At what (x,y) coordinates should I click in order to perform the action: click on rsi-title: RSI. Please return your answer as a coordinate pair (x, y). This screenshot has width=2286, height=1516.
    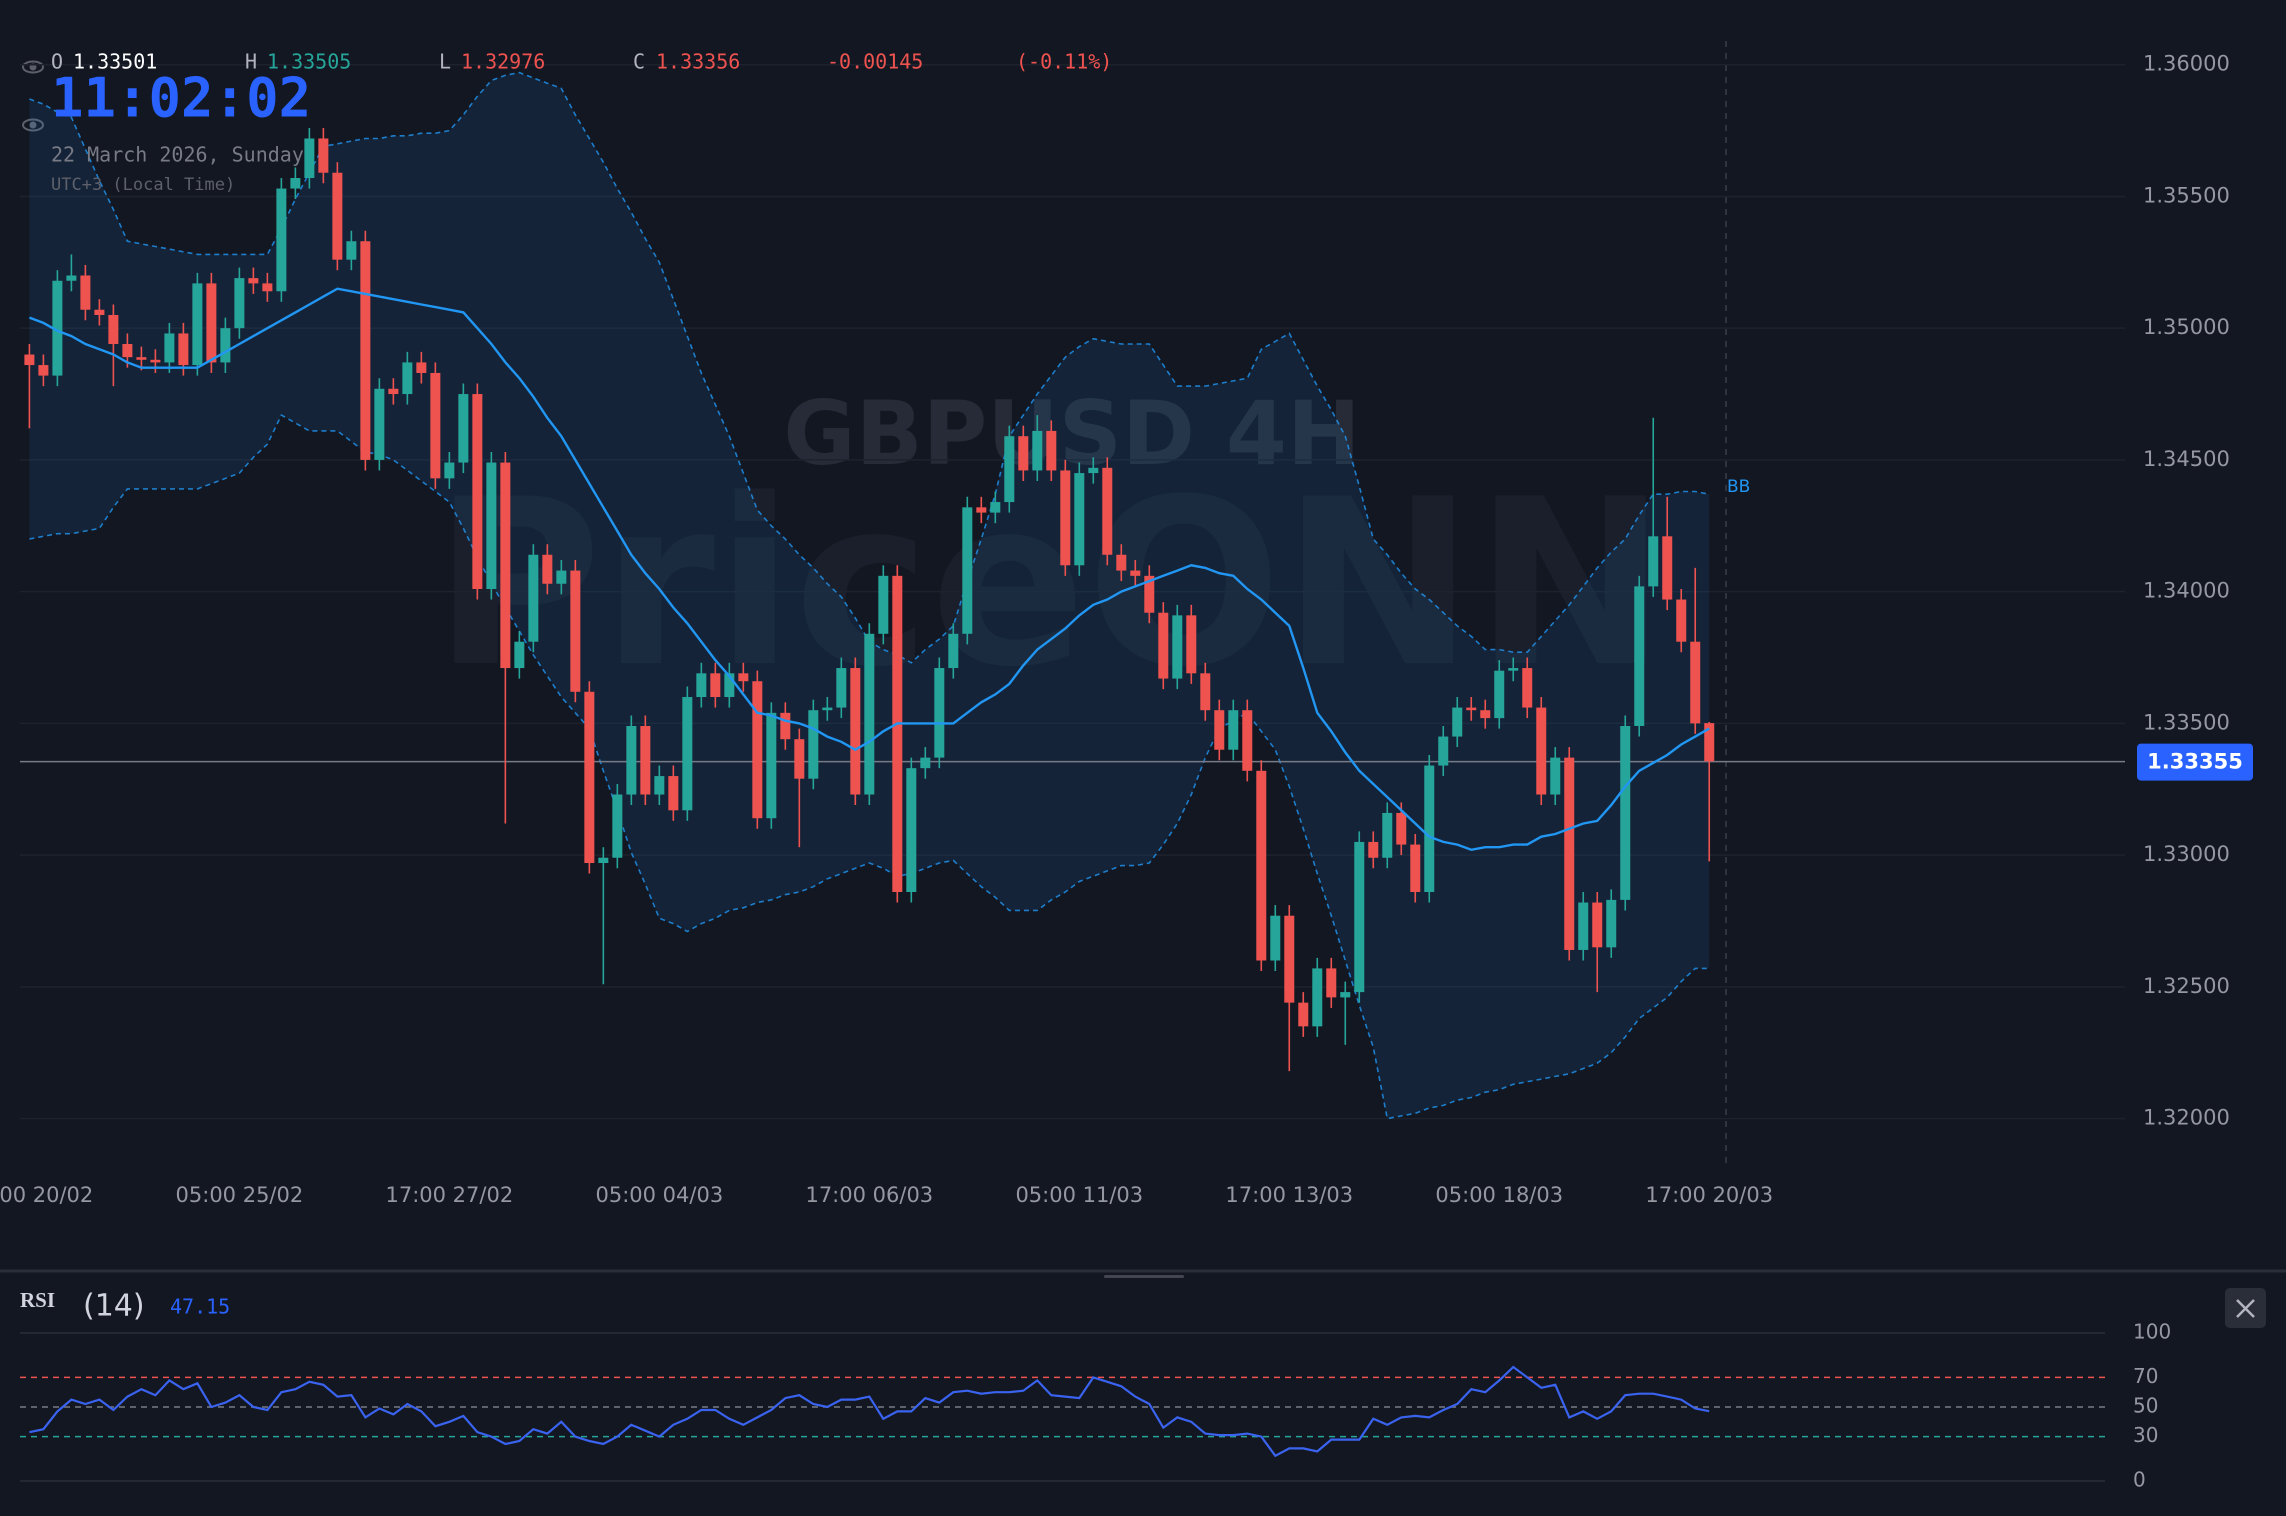
    Looking at the image, I should click on (37, 1300).